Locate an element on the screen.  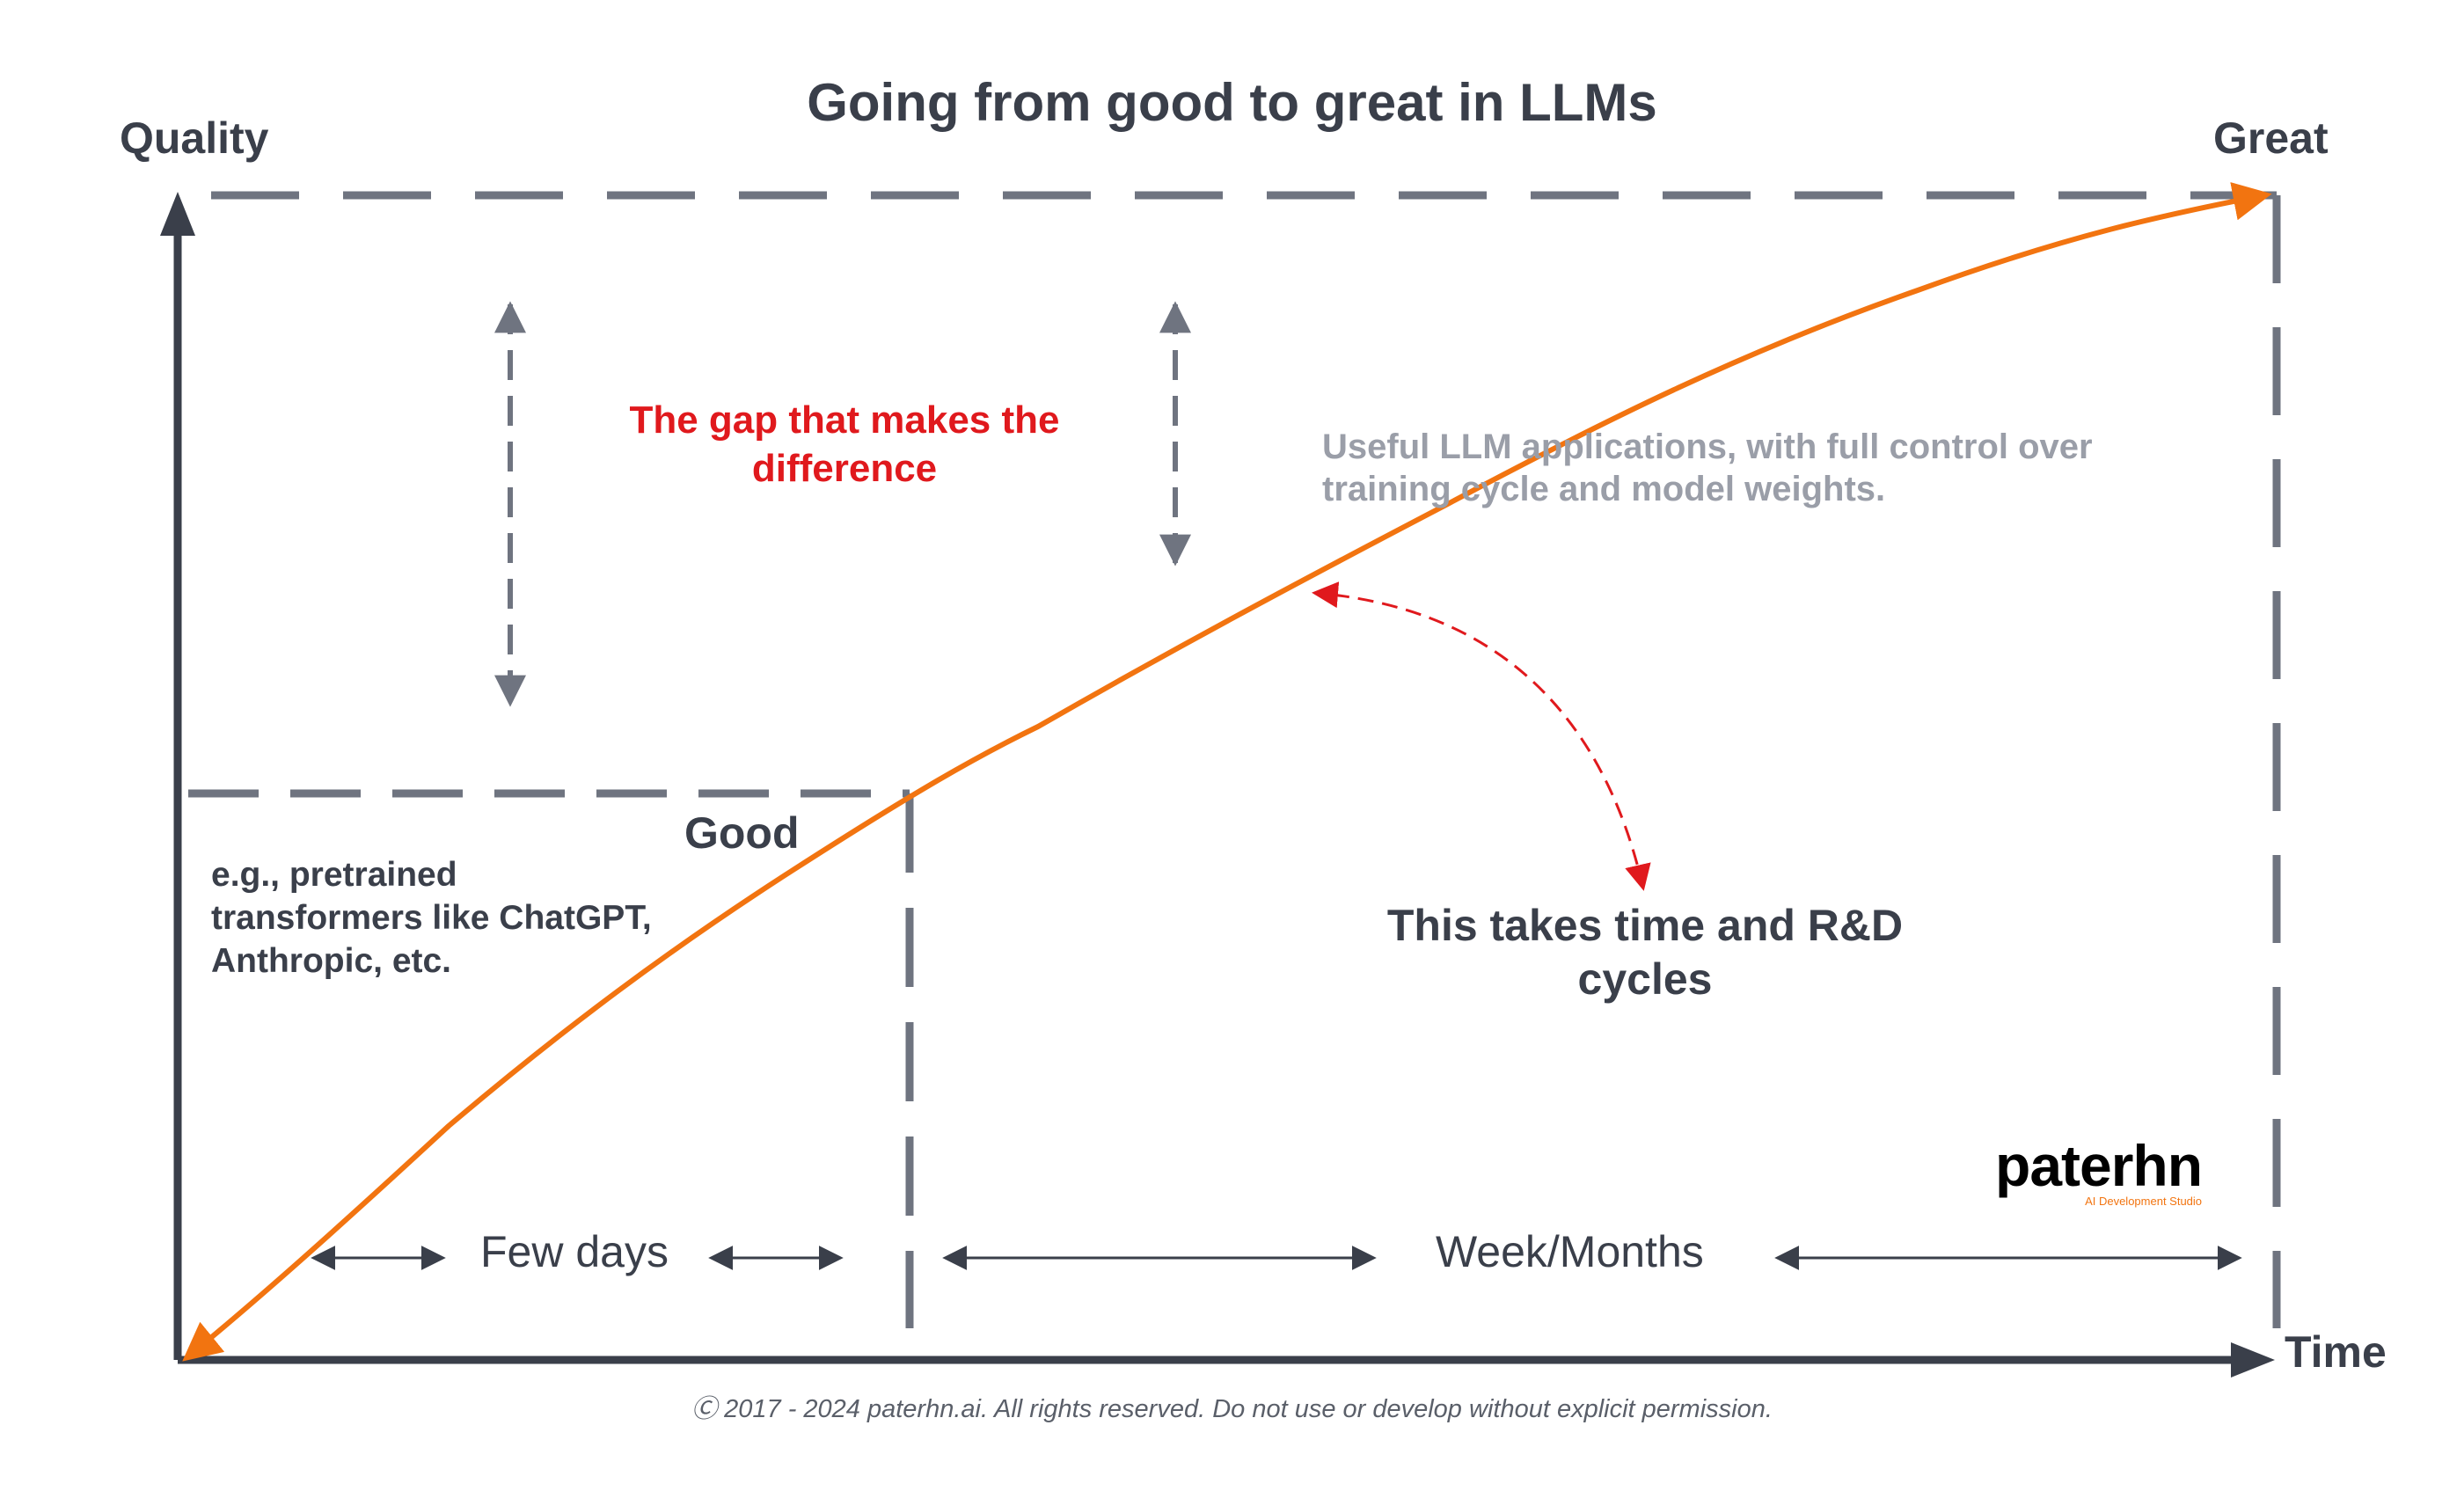
x-axis-label: Time is located at coordinates (2336, 1352).